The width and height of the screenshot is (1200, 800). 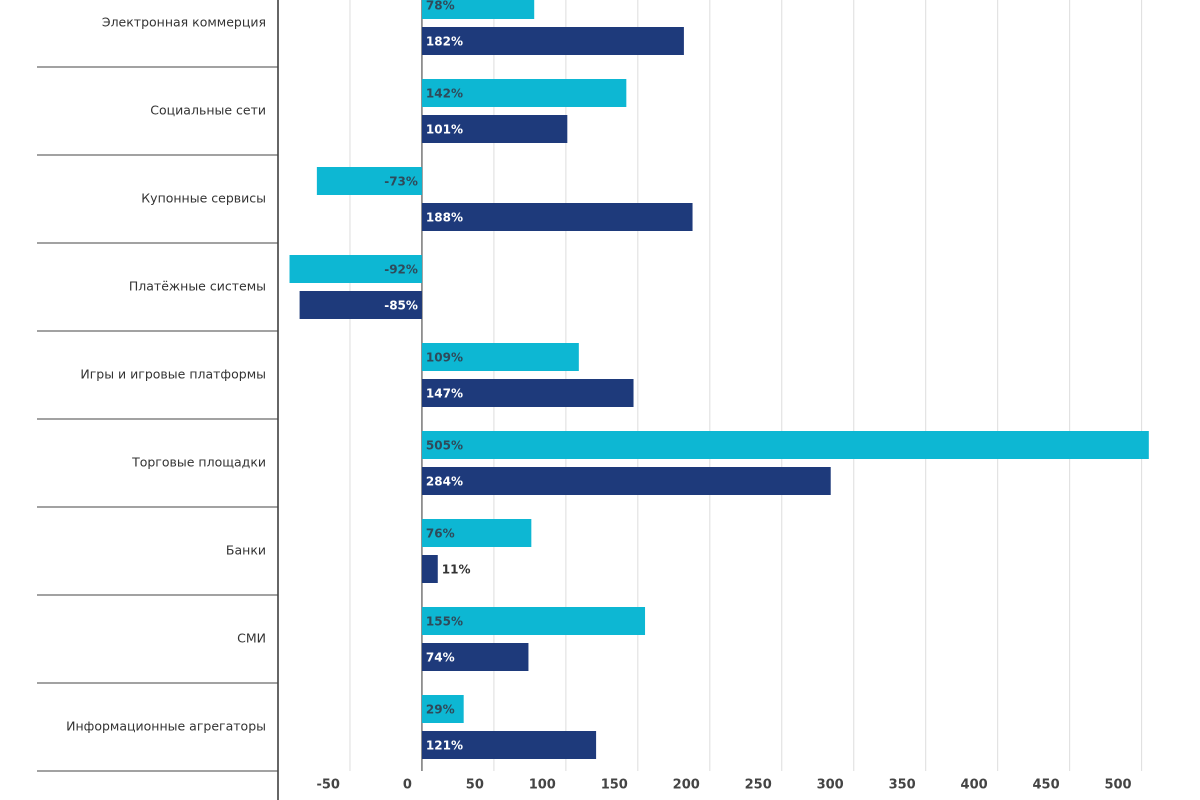 What do you see at coordinates (198, 462) in the screenshot?
I see `category-label: Торговые площадки` at bounding box center [198, 462].